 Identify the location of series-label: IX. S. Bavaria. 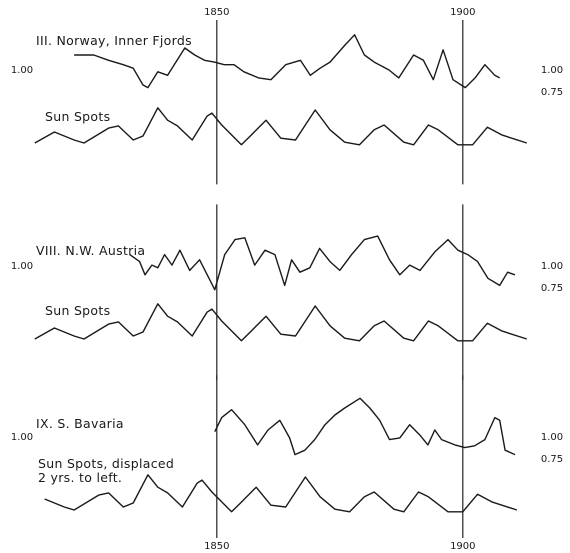
(80, 423).